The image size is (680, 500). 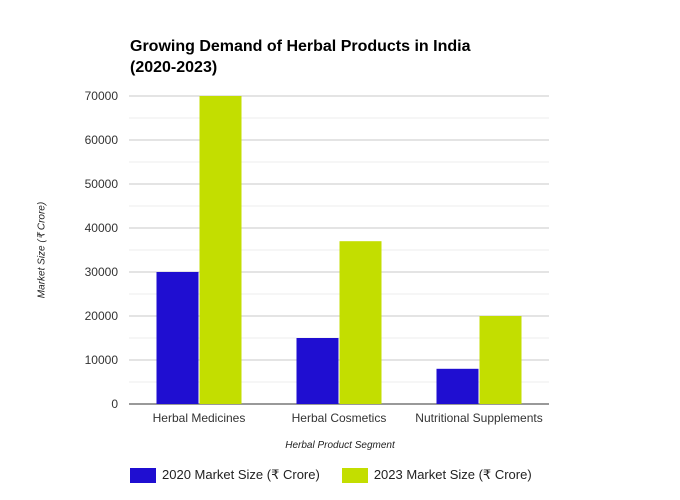 What do you see at coordinates (102, 272) in the screenshot?
I see `y-tick-label: 30000` at bounding box center [102, 272].